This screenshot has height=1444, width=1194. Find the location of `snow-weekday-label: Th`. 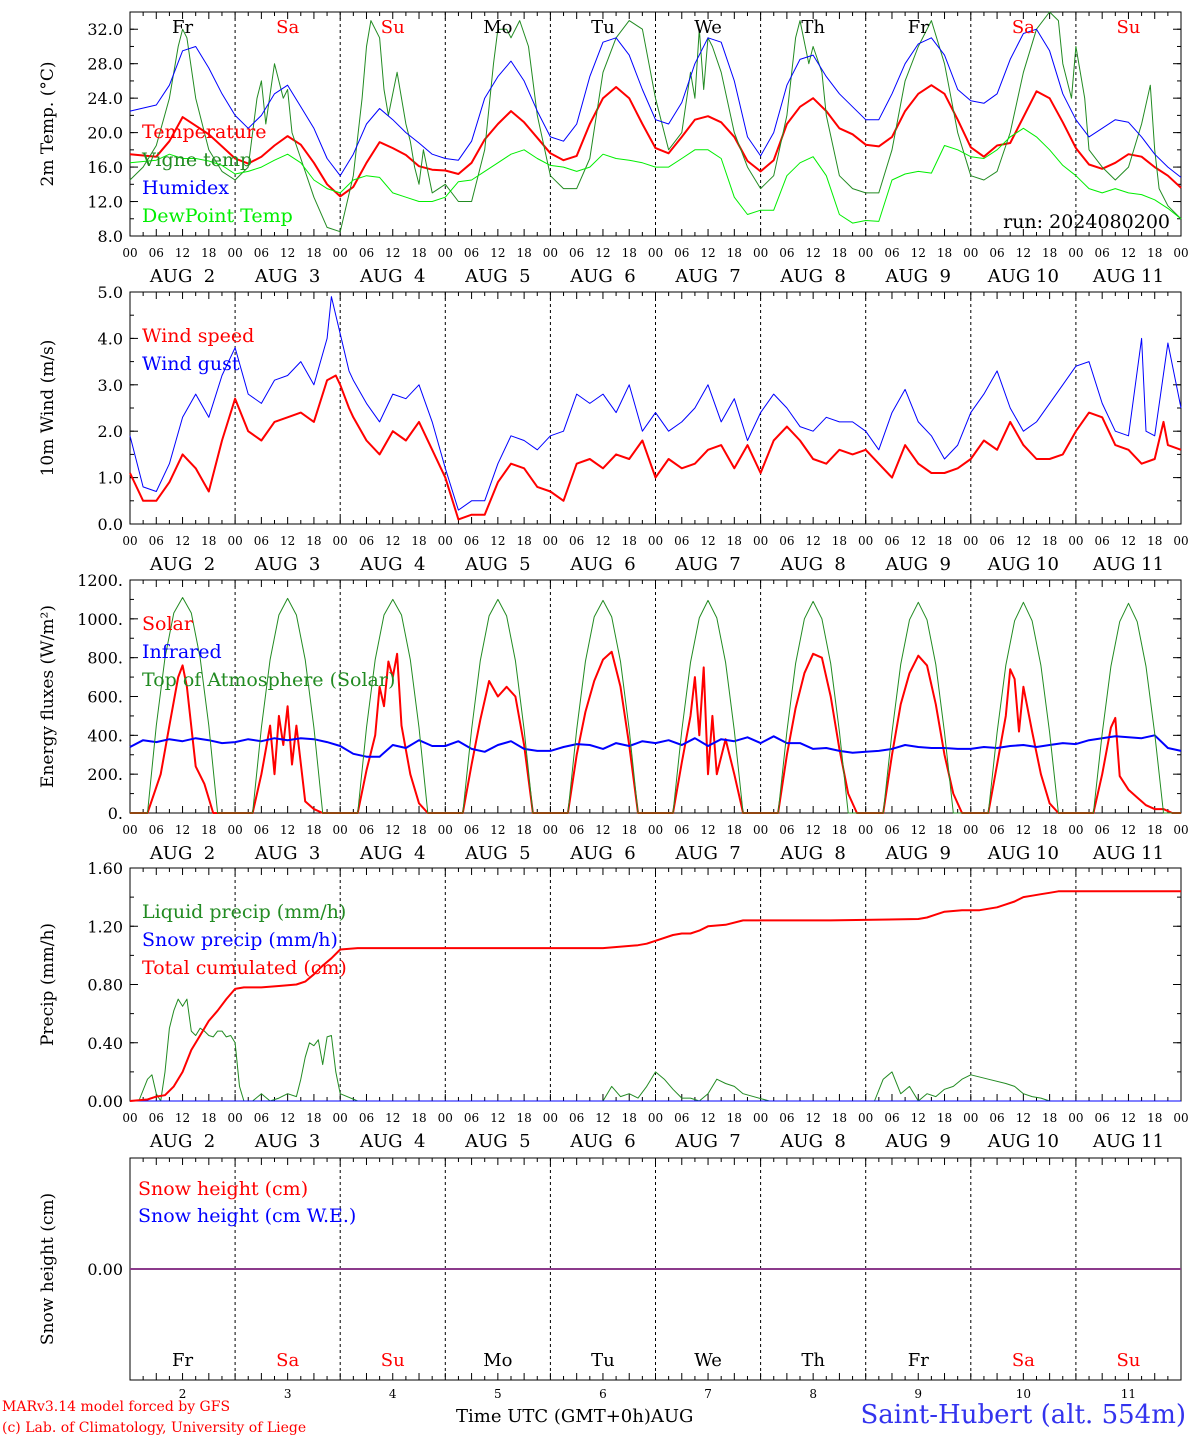

snow-weekday-label: Th is located at coordinates (813, 1360).